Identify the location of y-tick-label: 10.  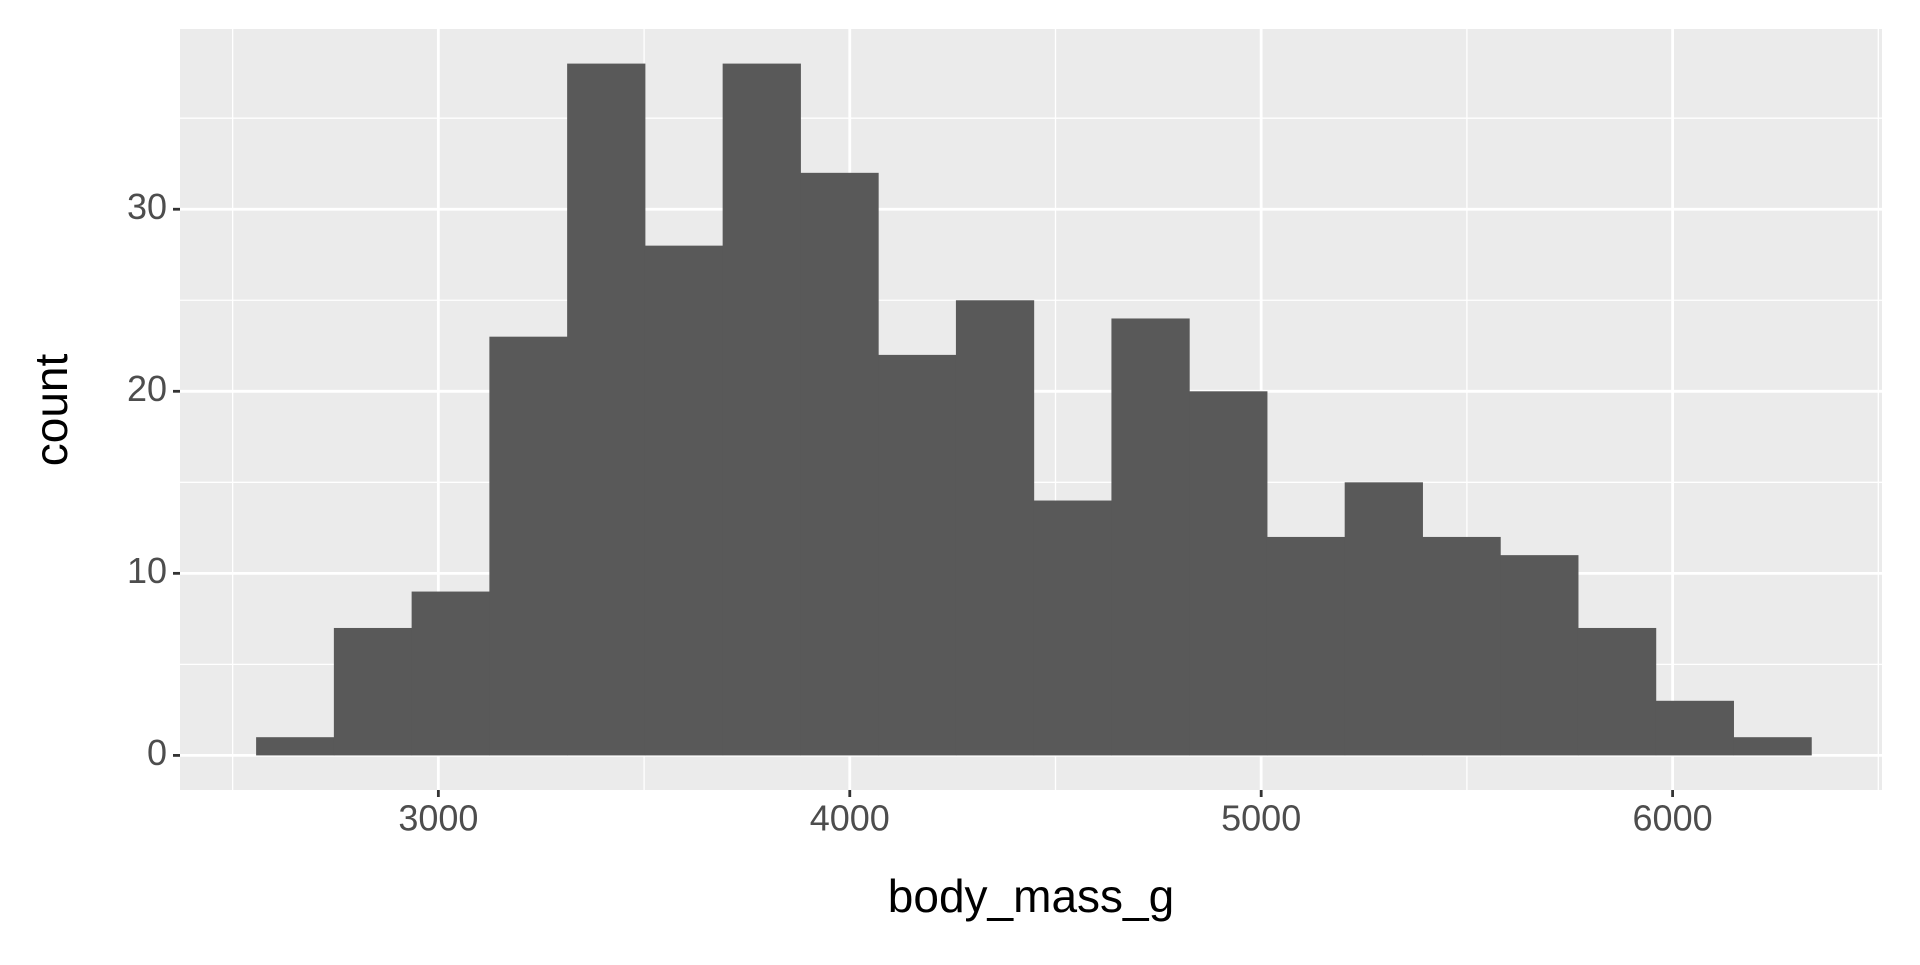
(147, 570).